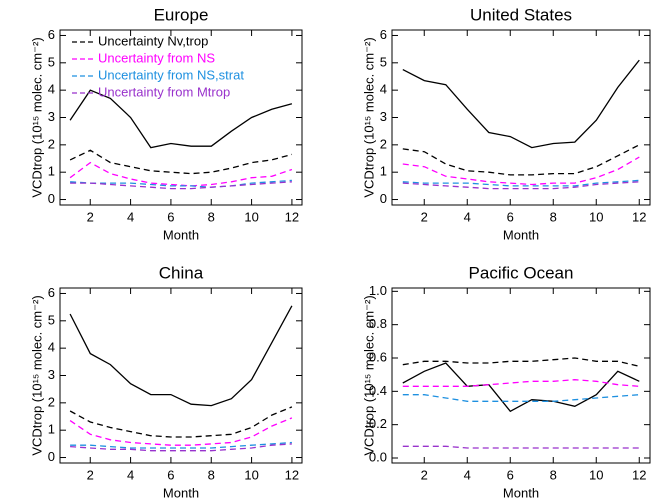 Image resolution: width=665 pixels, height=502 pixels. I want to click on legend-label: Uncertainty Nv,trop, so click(153, 40).